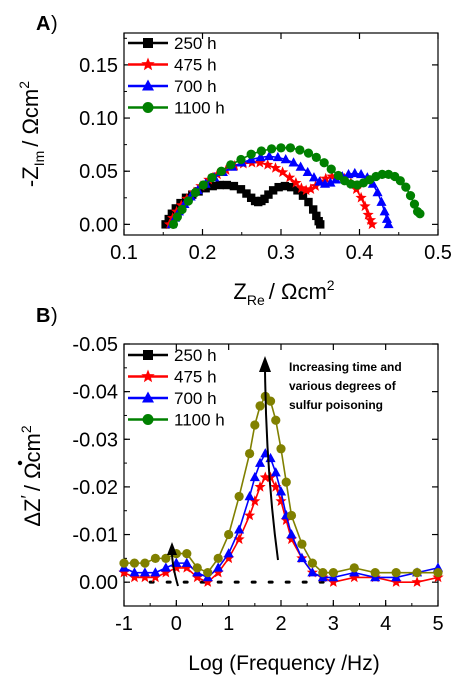 Image resolution: width=458 pixels, height=677 pixels. Describe the element at coordinates (223, 471) in the screenshot. I see `panel-b-arrows` at that location.